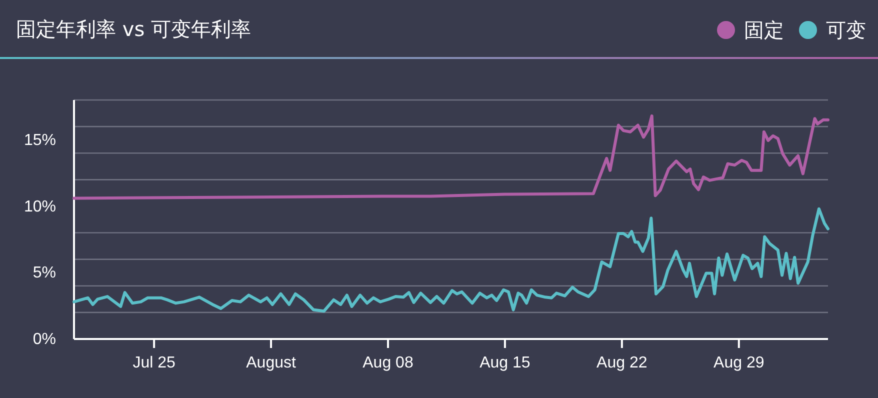 This screenshot has height=398, width=878. I want to click on x-tick-label: Jul 25, so click(154, 363).